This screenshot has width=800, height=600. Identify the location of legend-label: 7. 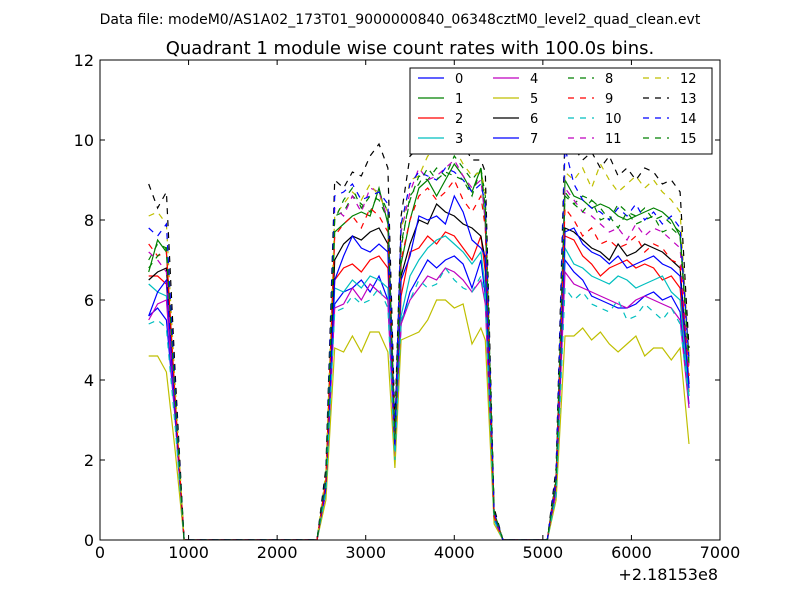
(534, 139).